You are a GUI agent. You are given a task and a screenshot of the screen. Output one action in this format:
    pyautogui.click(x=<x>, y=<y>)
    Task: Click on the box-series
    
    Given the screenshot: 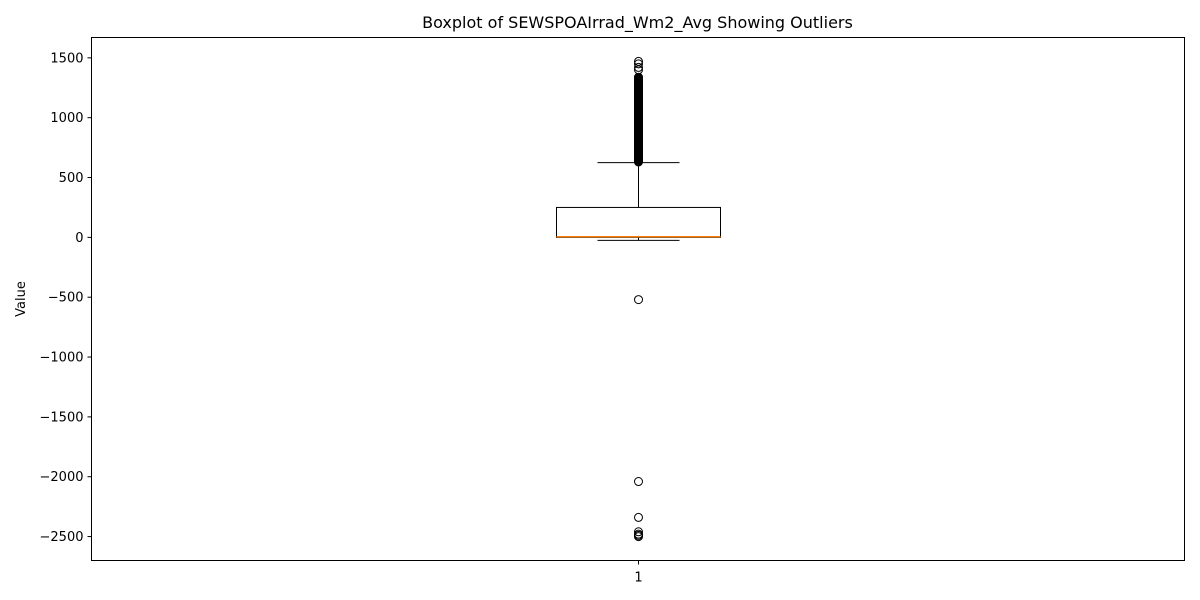 What is the action you would take?
    pyautogui.click(x=638, y=201)
    